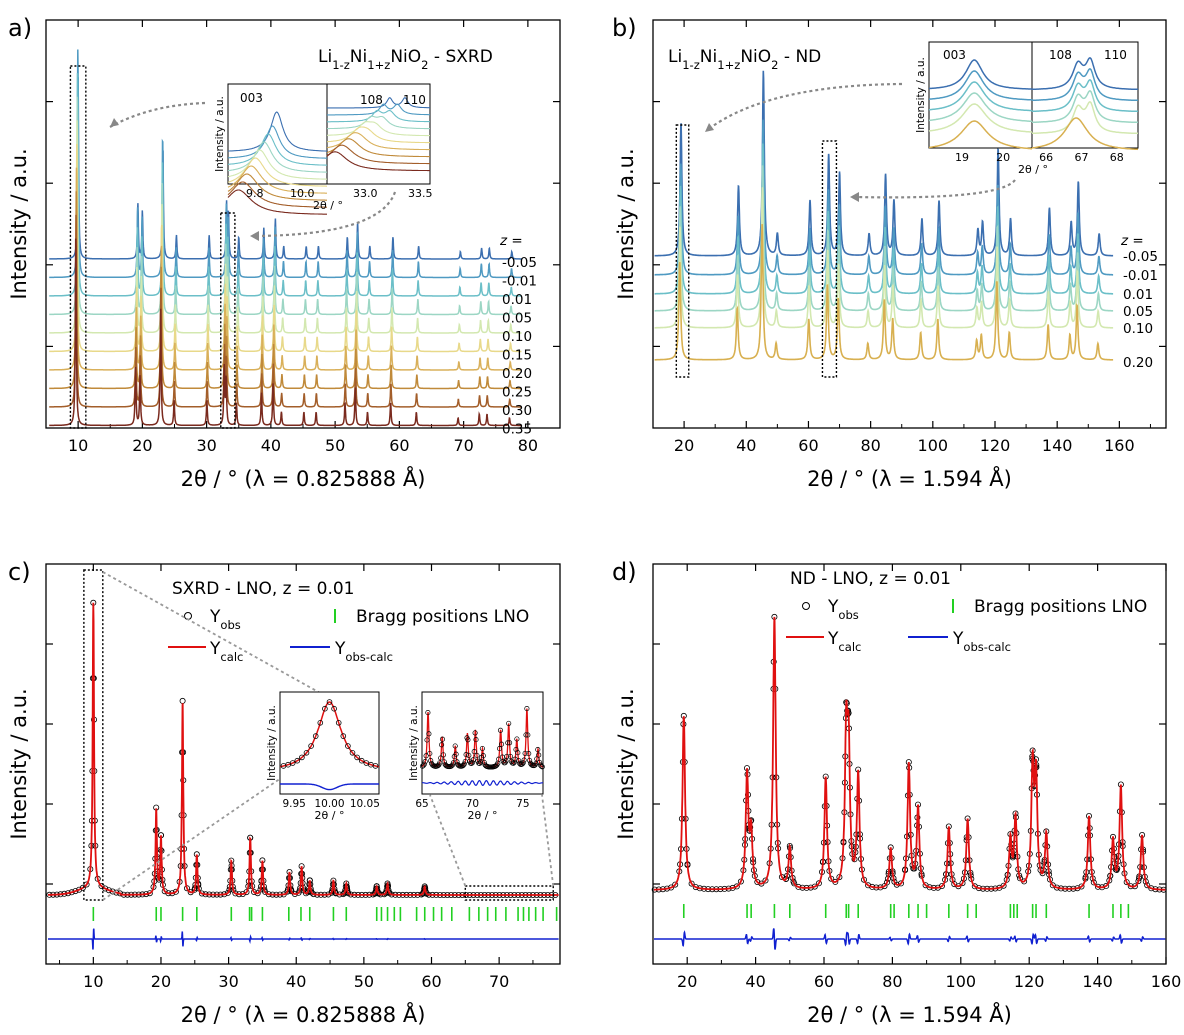 This screenshot has width=1184, height=1035. I want to click on inset2-diff, so click(483, 783).